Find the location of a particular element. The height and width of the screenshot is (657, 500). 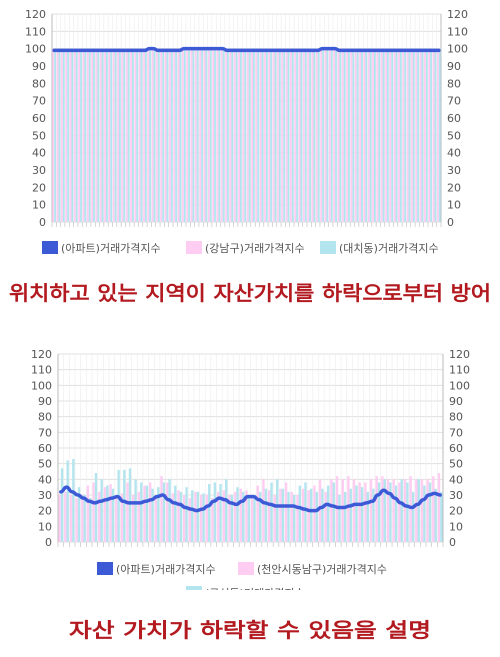

y-tick-label-right: 60 is located at coordinates (454, 118).